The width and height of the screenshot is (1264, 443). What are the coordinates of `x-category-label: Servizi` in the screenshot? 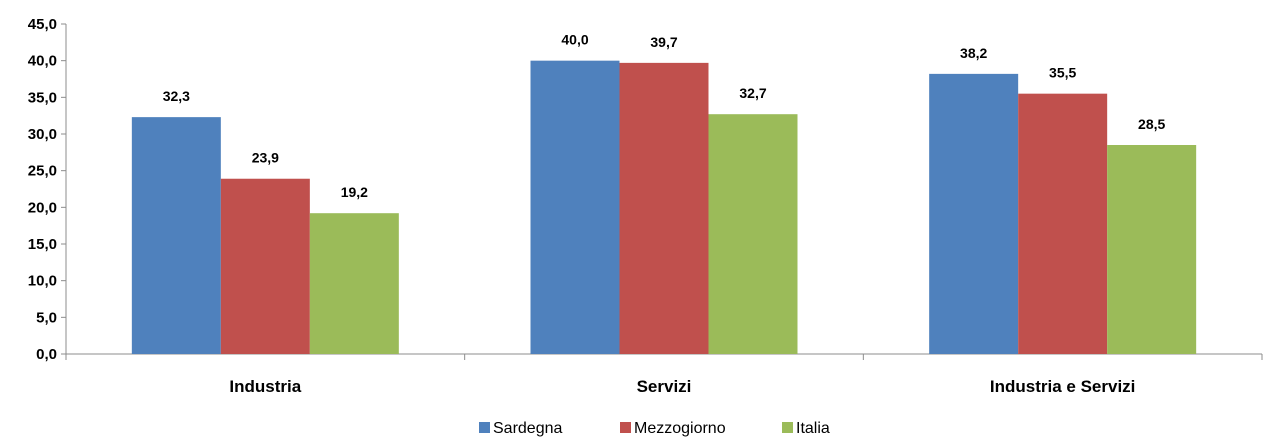 It's located at (664, 386).